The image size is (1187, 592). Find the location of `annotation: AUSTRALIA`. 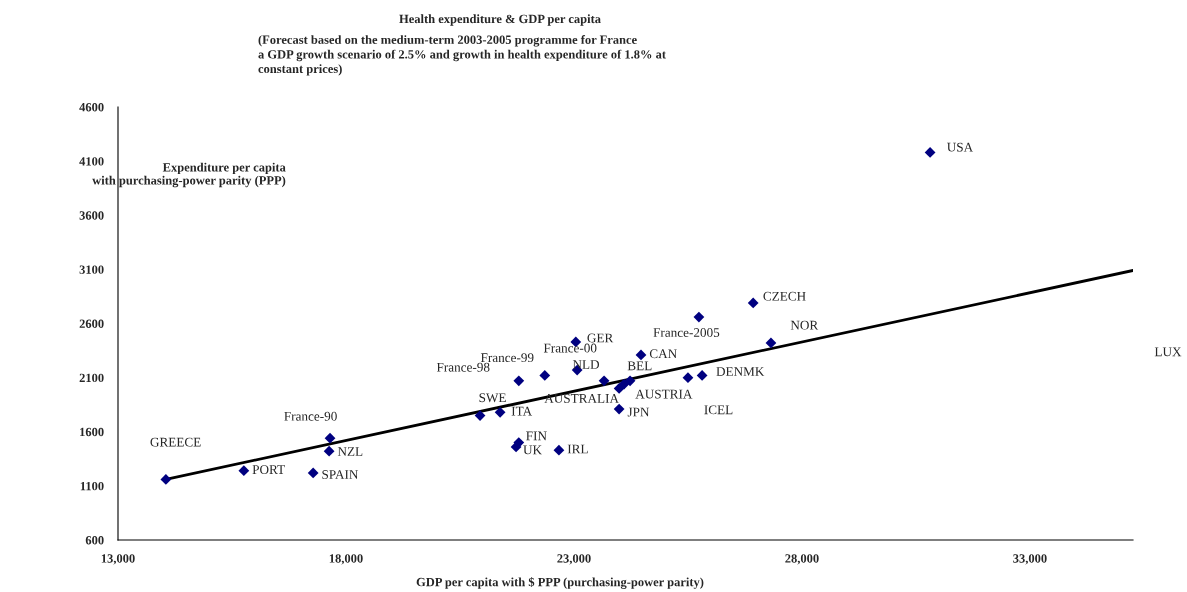

annotation: AUSTRALIA is located at coordinates (581, 398).